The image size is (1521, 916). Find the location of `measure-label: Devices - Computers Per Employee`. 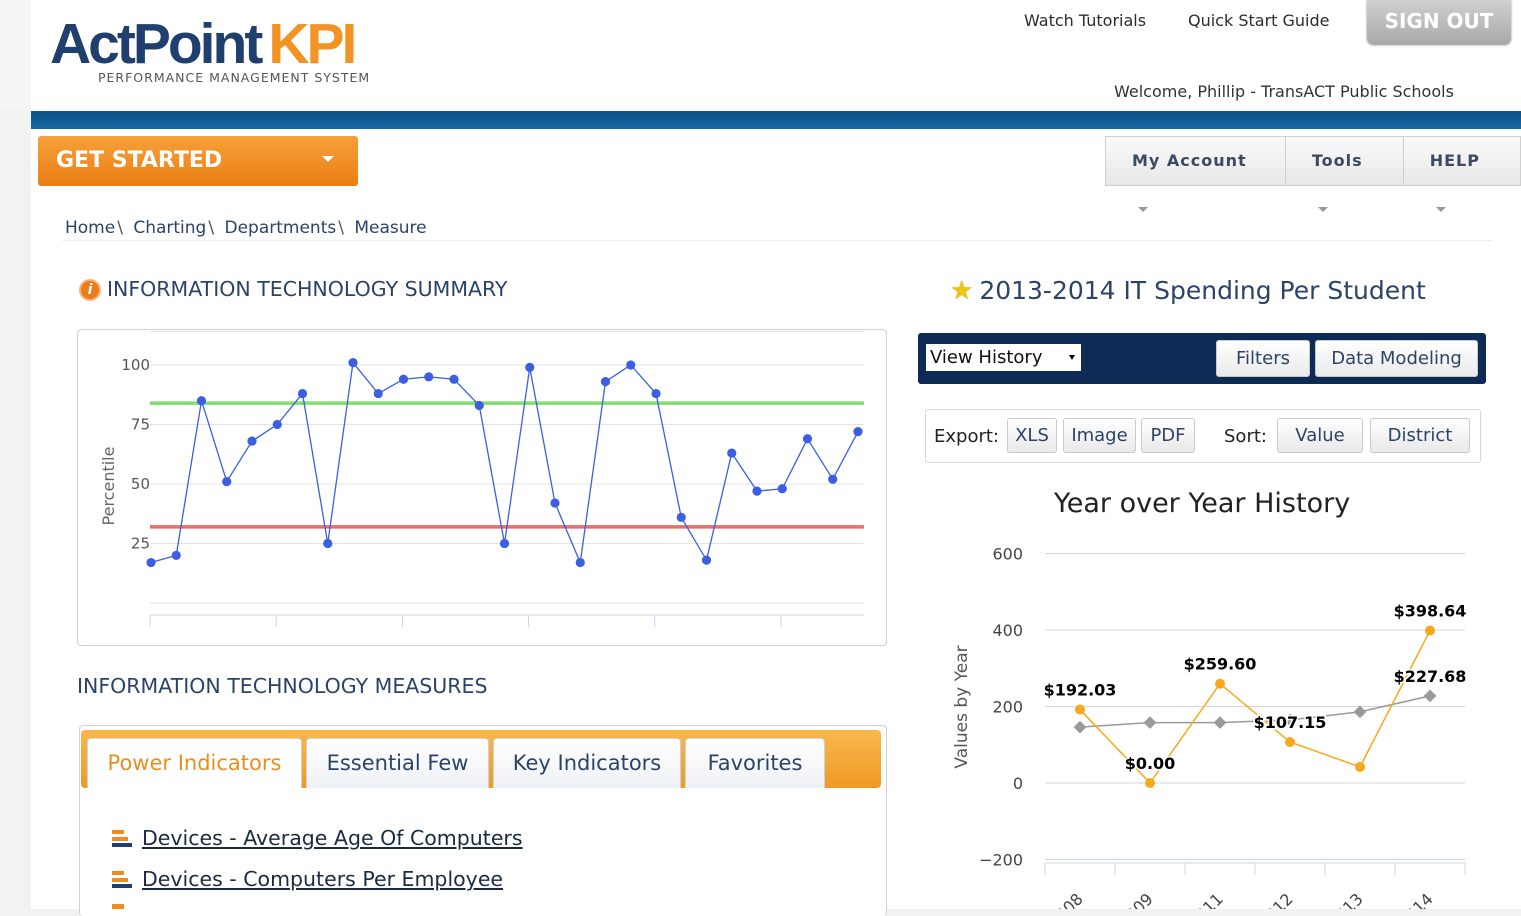

measure-label: Devices - Computers Per Employee is located at coordinates (323, 879).